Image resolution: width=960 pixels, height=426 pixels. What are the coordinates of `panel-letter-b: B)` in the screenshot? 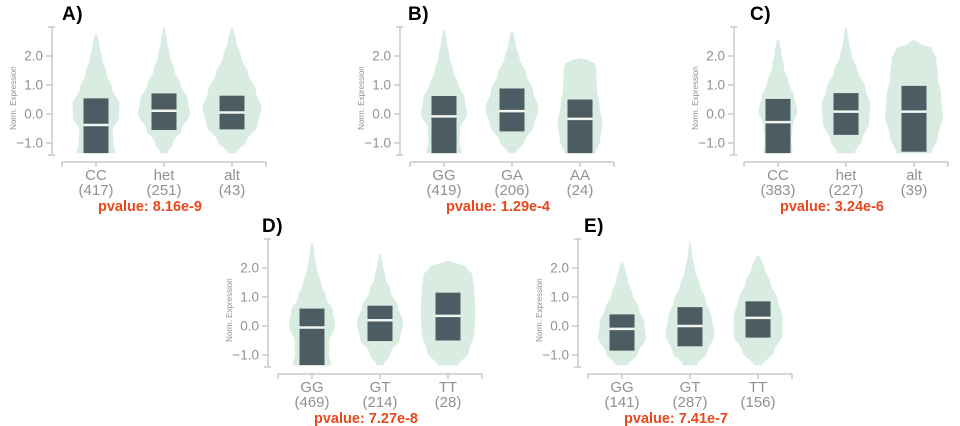 It's located at (419, 14).